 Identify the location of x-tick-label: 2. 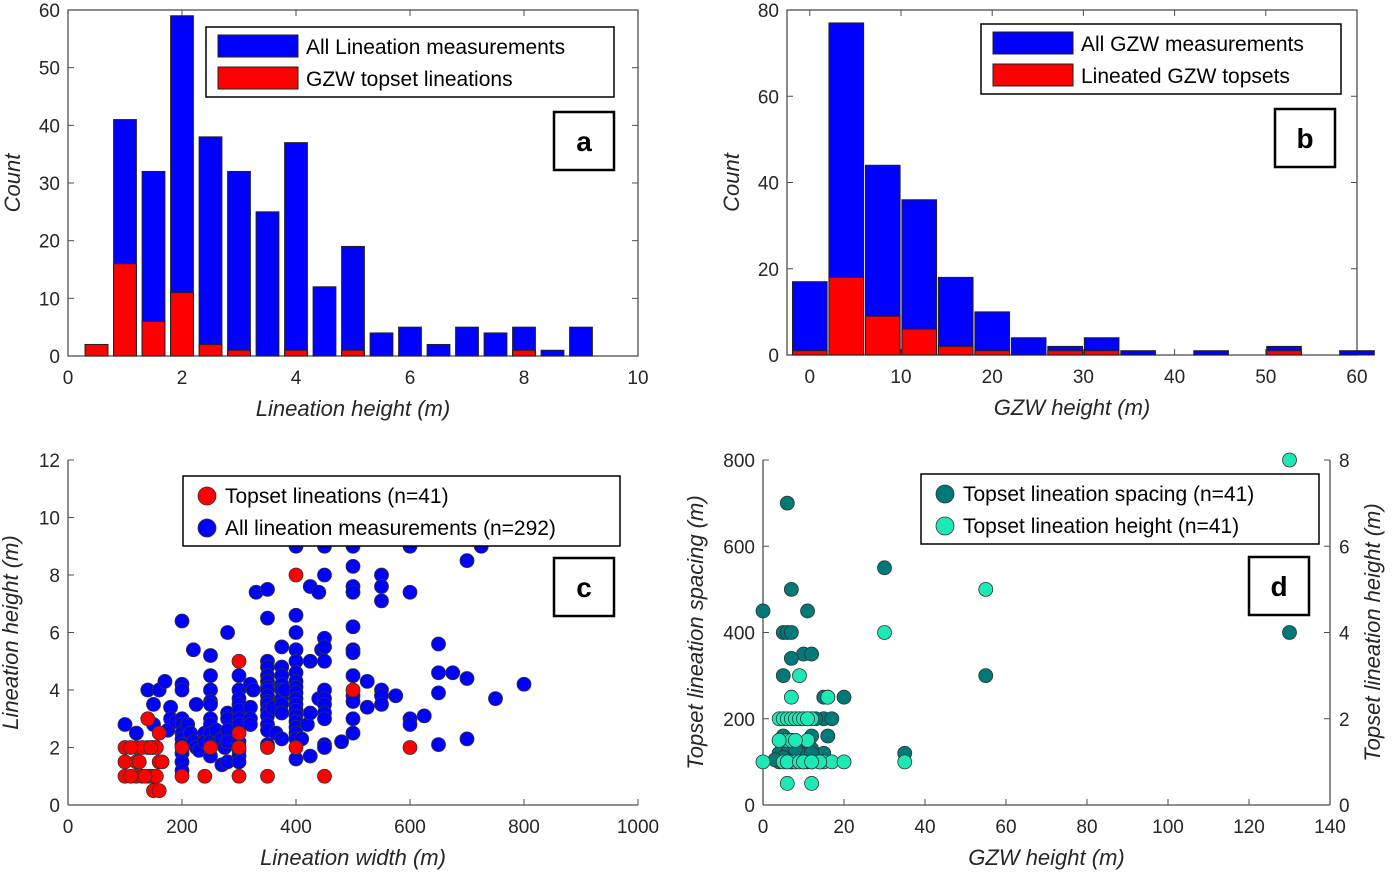
(182, 378).